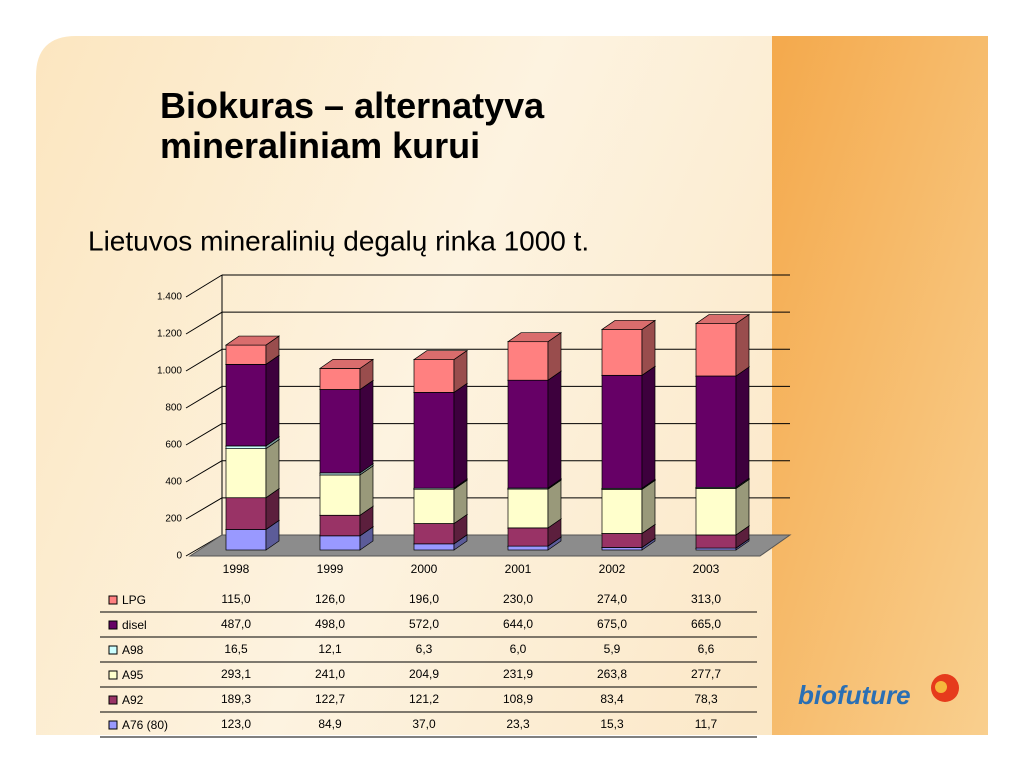 The width and height of the screenshot is (1024, 768). I want to click on y-tick-label: 1.400, so click(169, 297).